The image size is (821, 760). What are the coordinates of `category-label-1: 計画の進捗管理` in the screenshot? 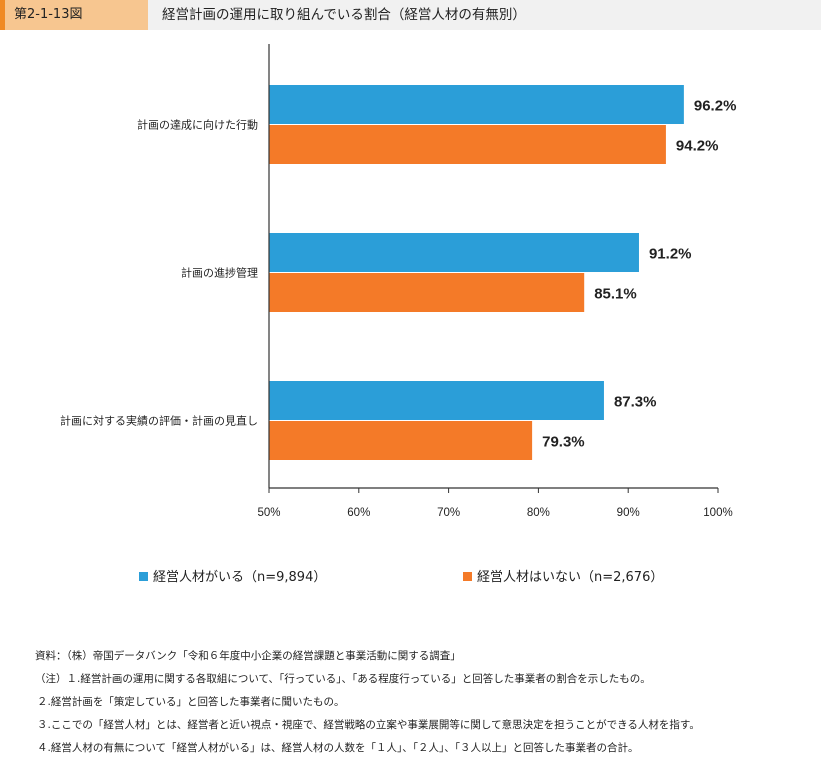 It's located at (219, 273).